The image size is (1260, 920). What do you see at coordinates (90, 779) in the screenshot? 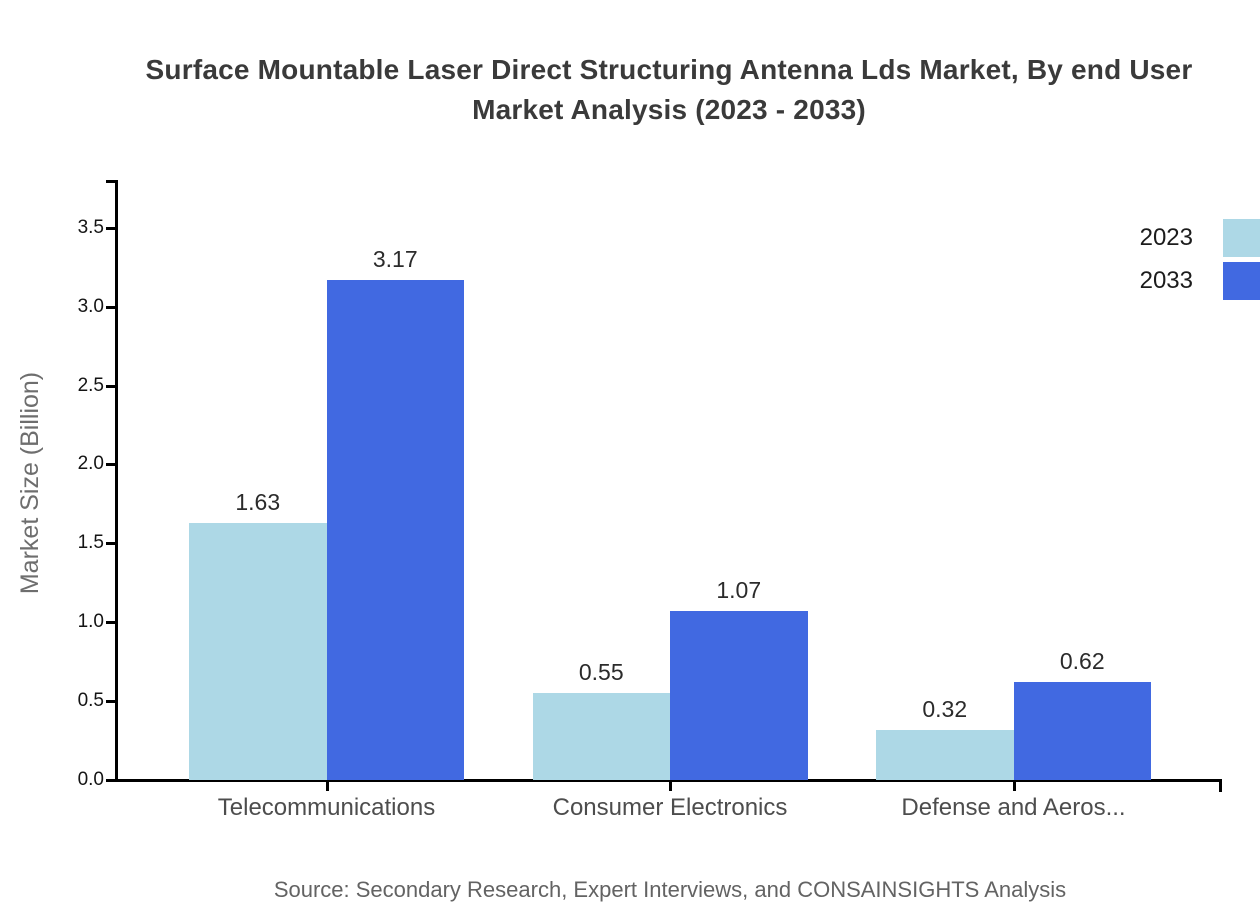
I see `y-tick-label: 0.0` at bounding box center [90, 779].